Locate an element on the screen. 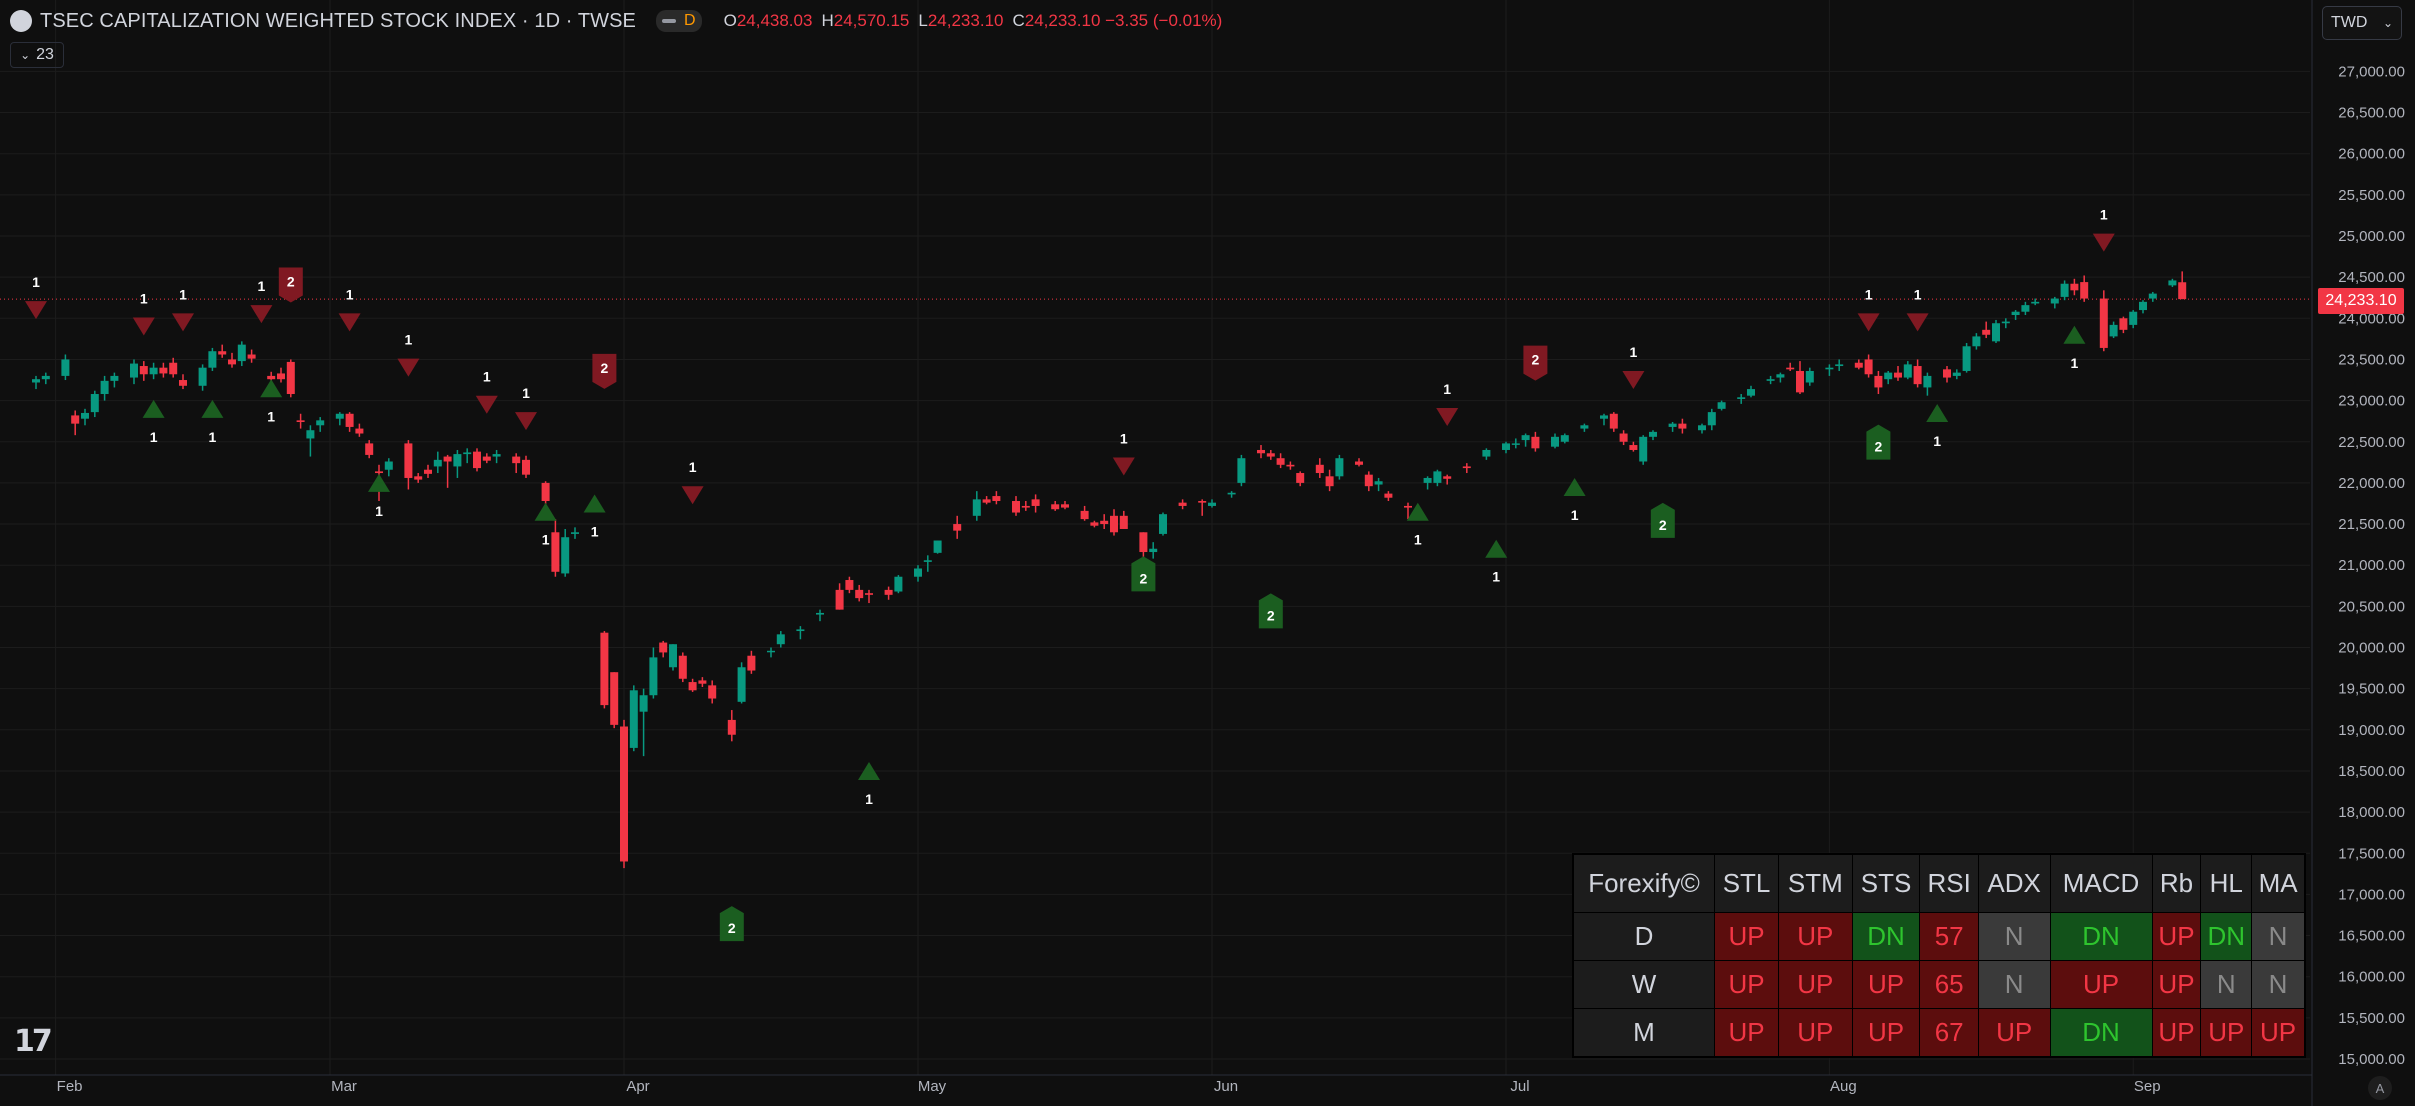  tradingview-logo-icon: 17 is located at coordinates (33, 1041).